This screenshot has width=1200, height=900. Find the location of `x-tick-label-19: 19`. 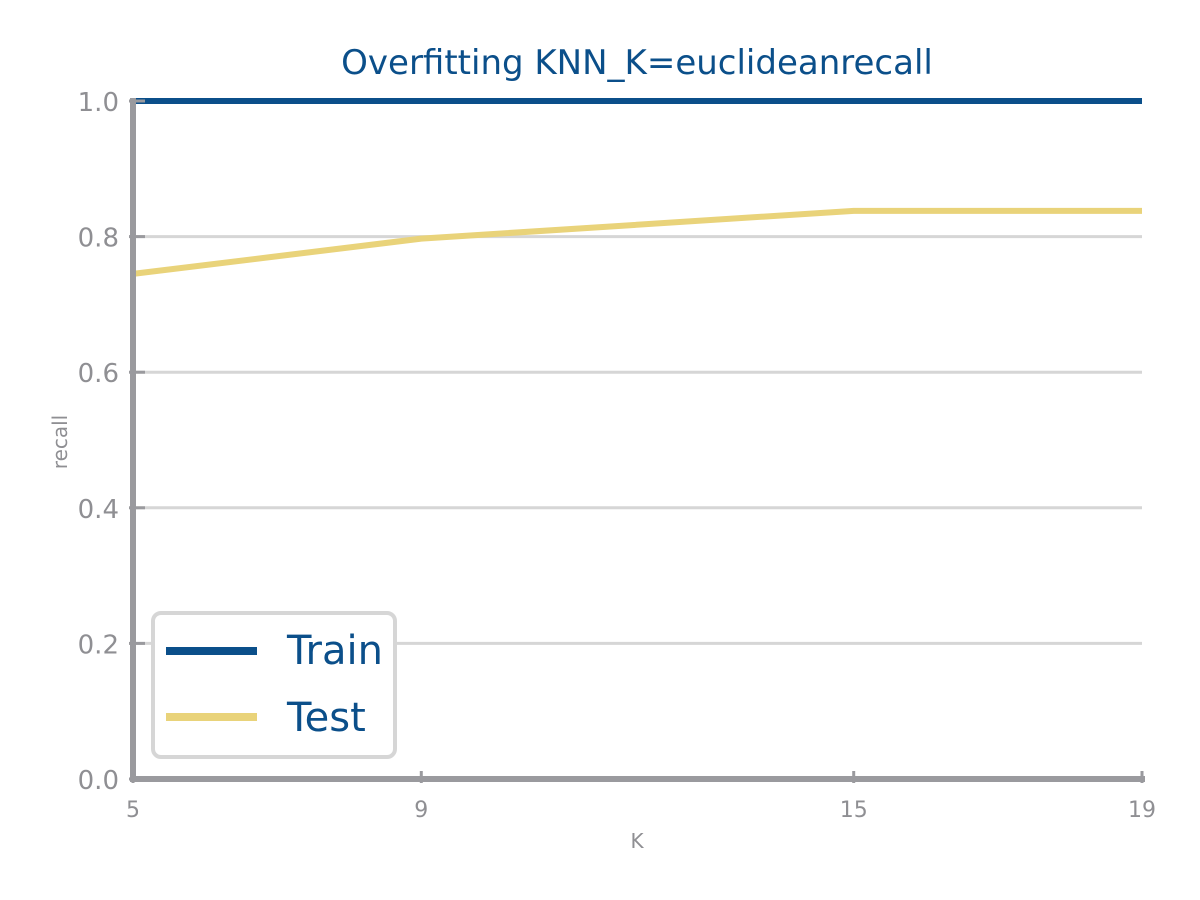

x-tick-label-19: 19 is located at coordinates (1142, 810).